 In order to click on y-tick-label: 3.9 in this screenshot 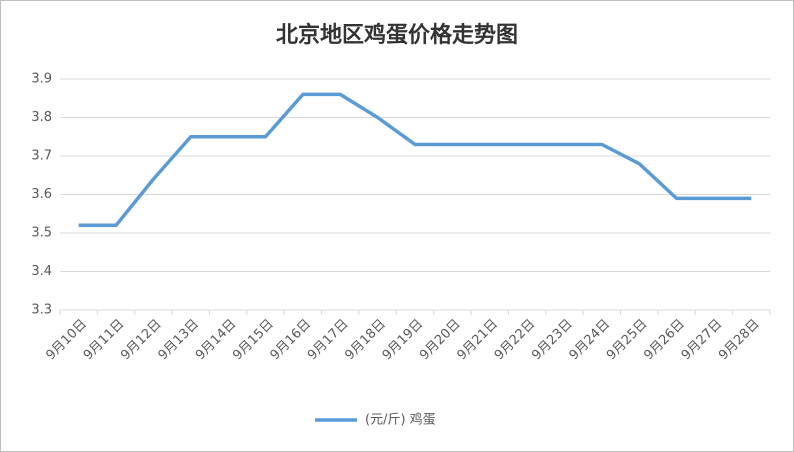, I will do `click(41, 79)`.